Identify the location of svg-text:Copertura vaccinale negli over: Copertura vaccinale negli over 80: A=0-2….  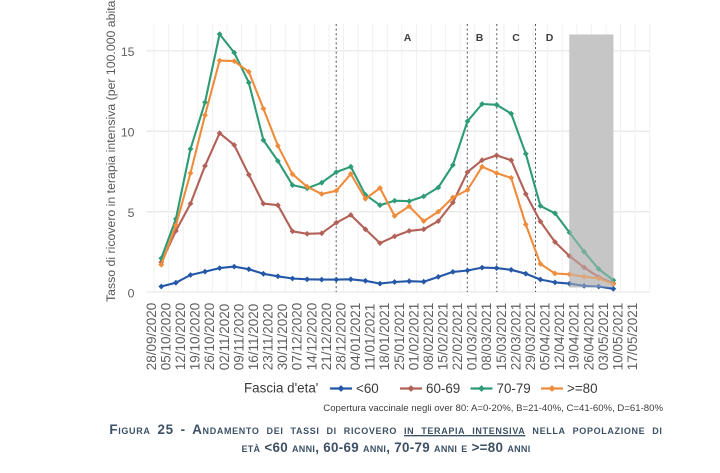
(493, 408).